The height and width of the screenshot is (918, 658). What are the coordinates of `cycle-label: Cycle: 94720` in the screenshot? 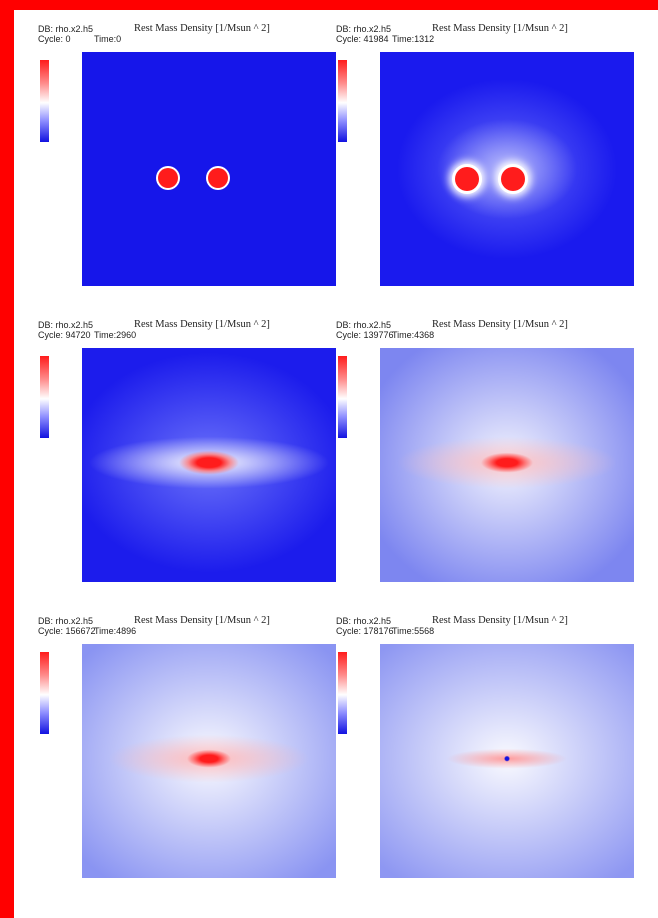 It's located at (64, 335).